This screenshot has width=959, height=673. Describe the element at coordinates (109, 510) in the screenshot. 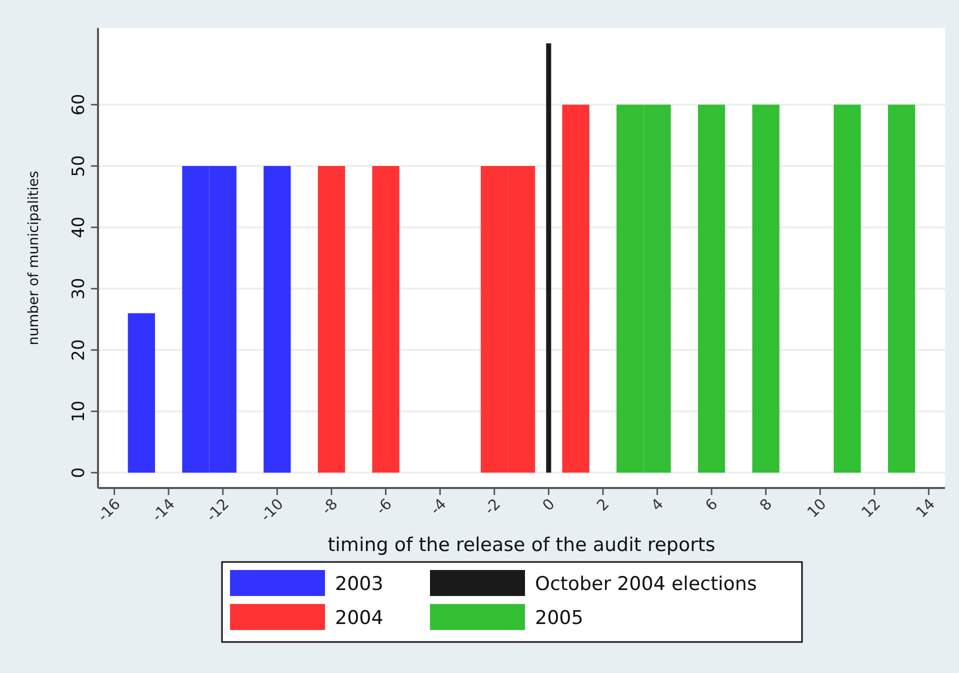

I see `x-tick-label: -16` at that location.